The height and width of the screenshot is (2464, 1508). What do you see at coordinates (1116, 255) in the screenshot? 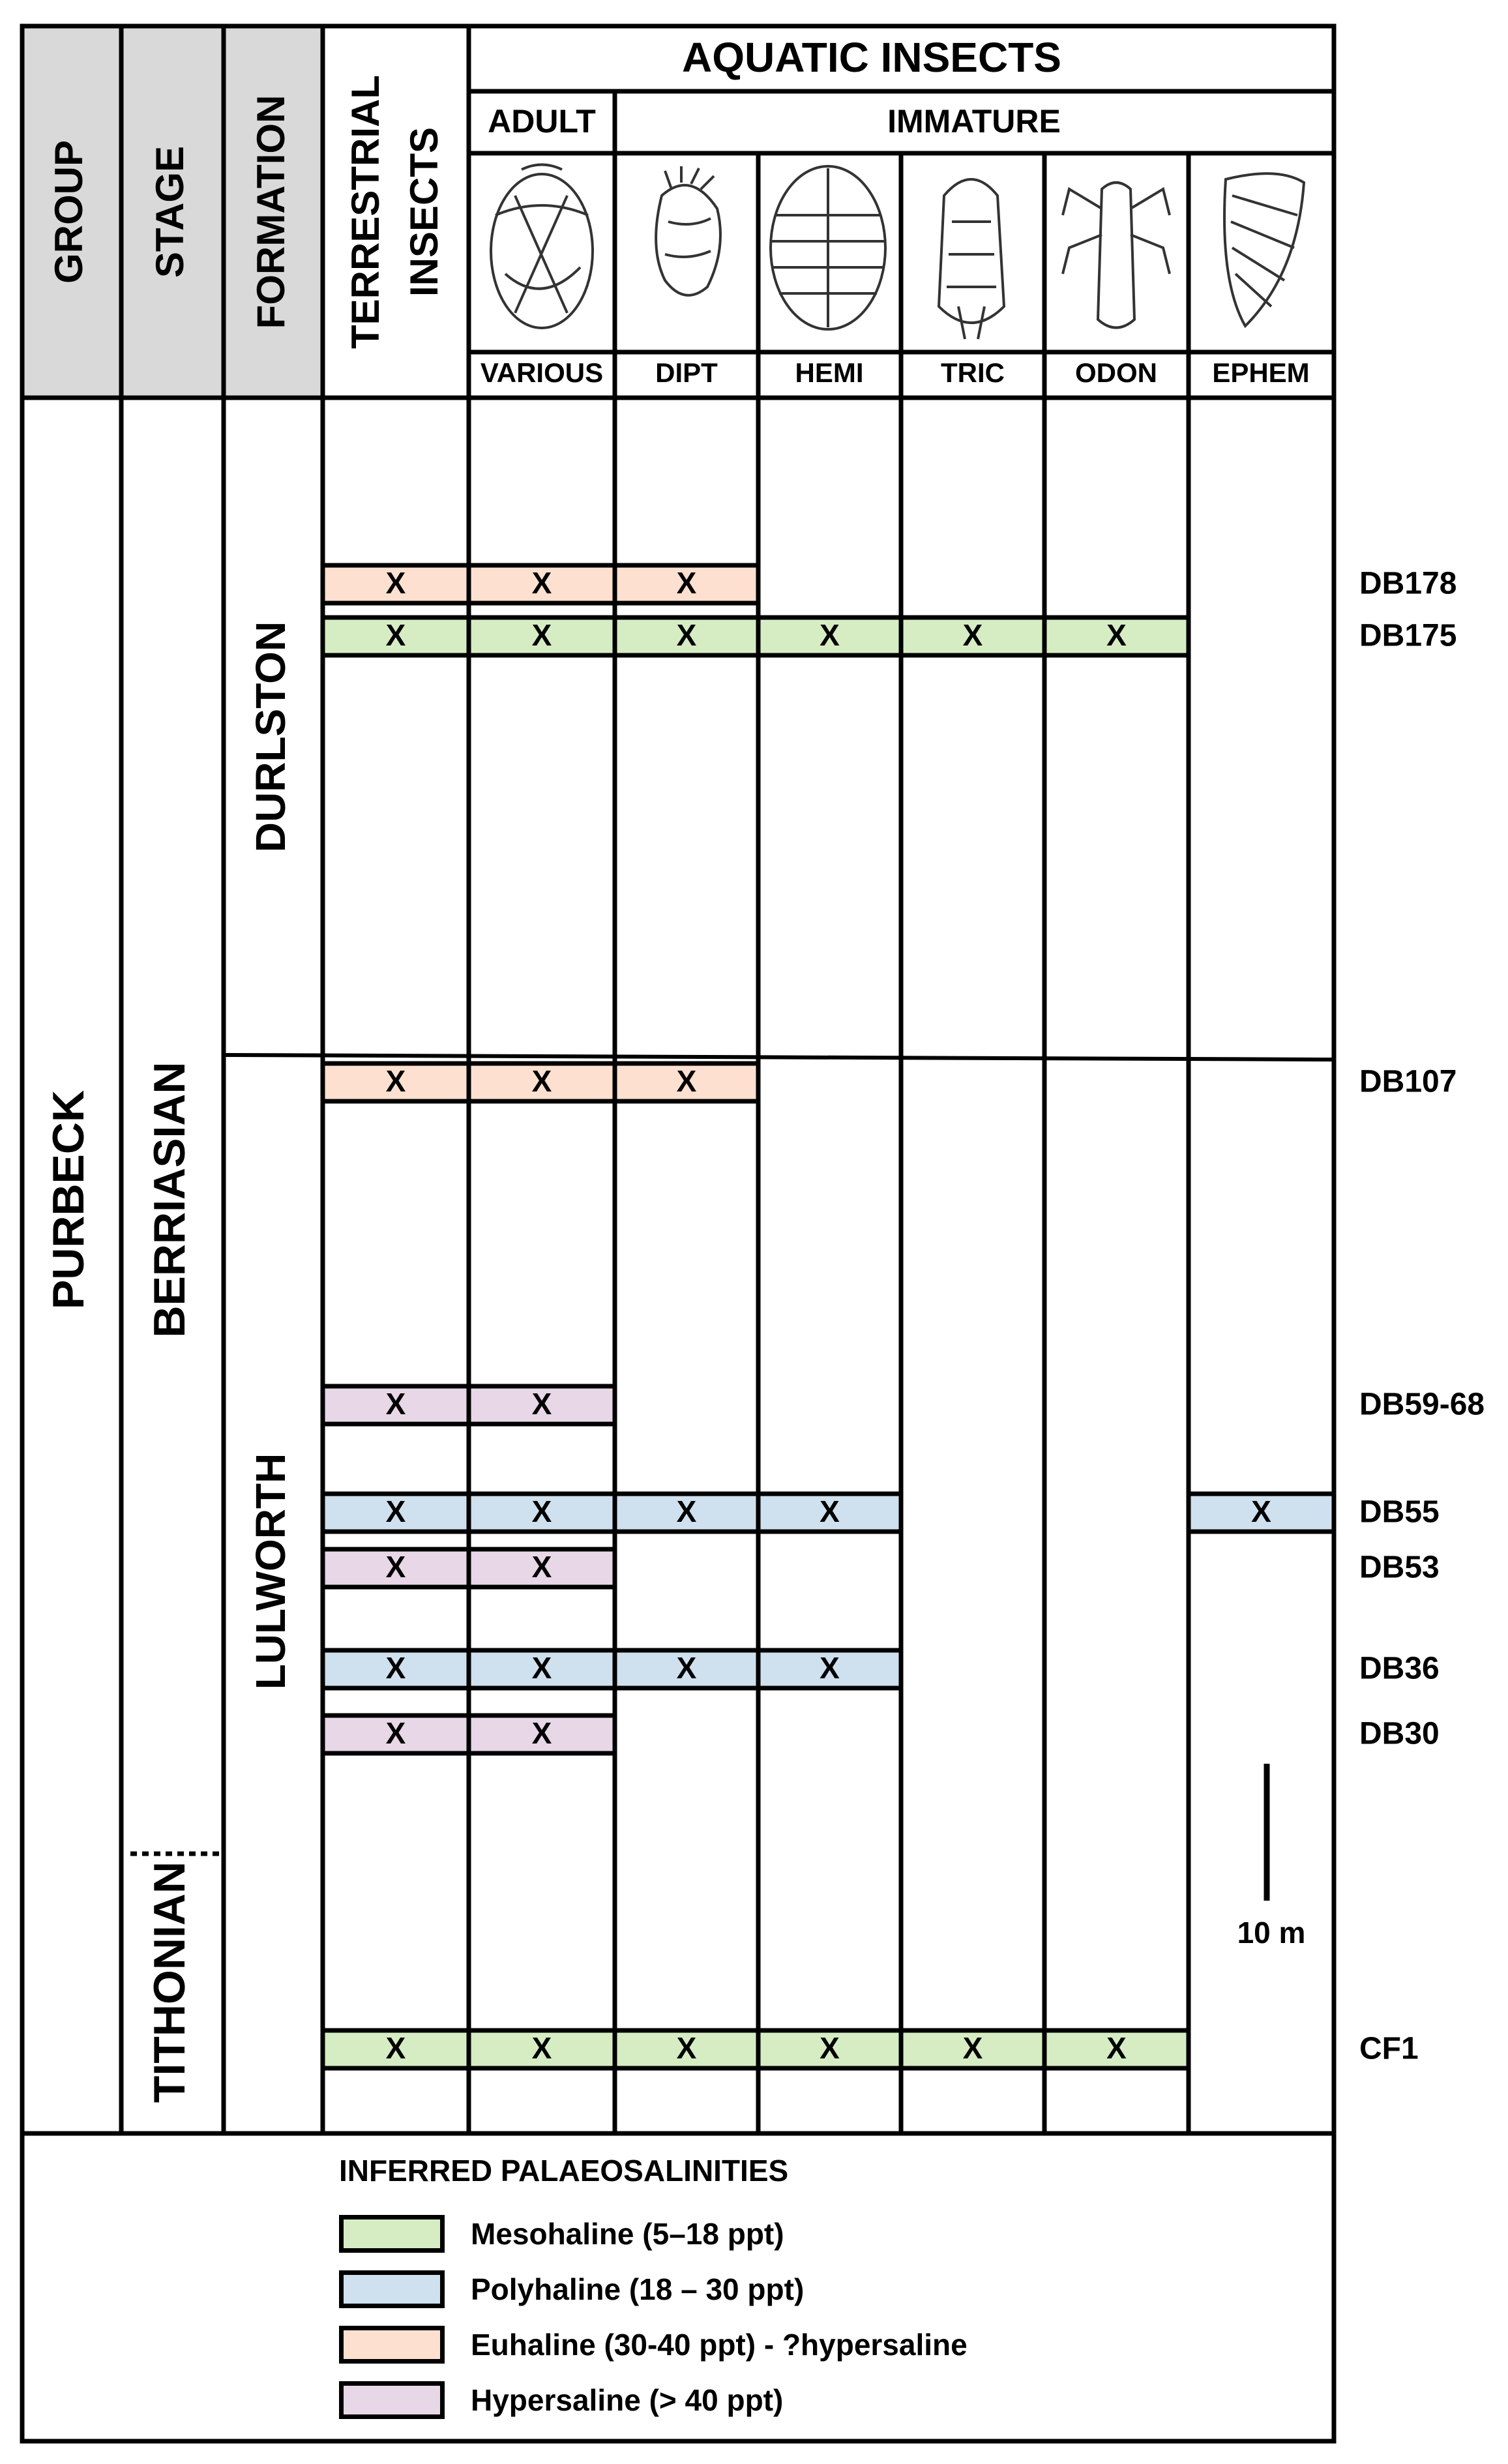
I see `odonate-larva-illustration` at bounding box center [1116, 255].